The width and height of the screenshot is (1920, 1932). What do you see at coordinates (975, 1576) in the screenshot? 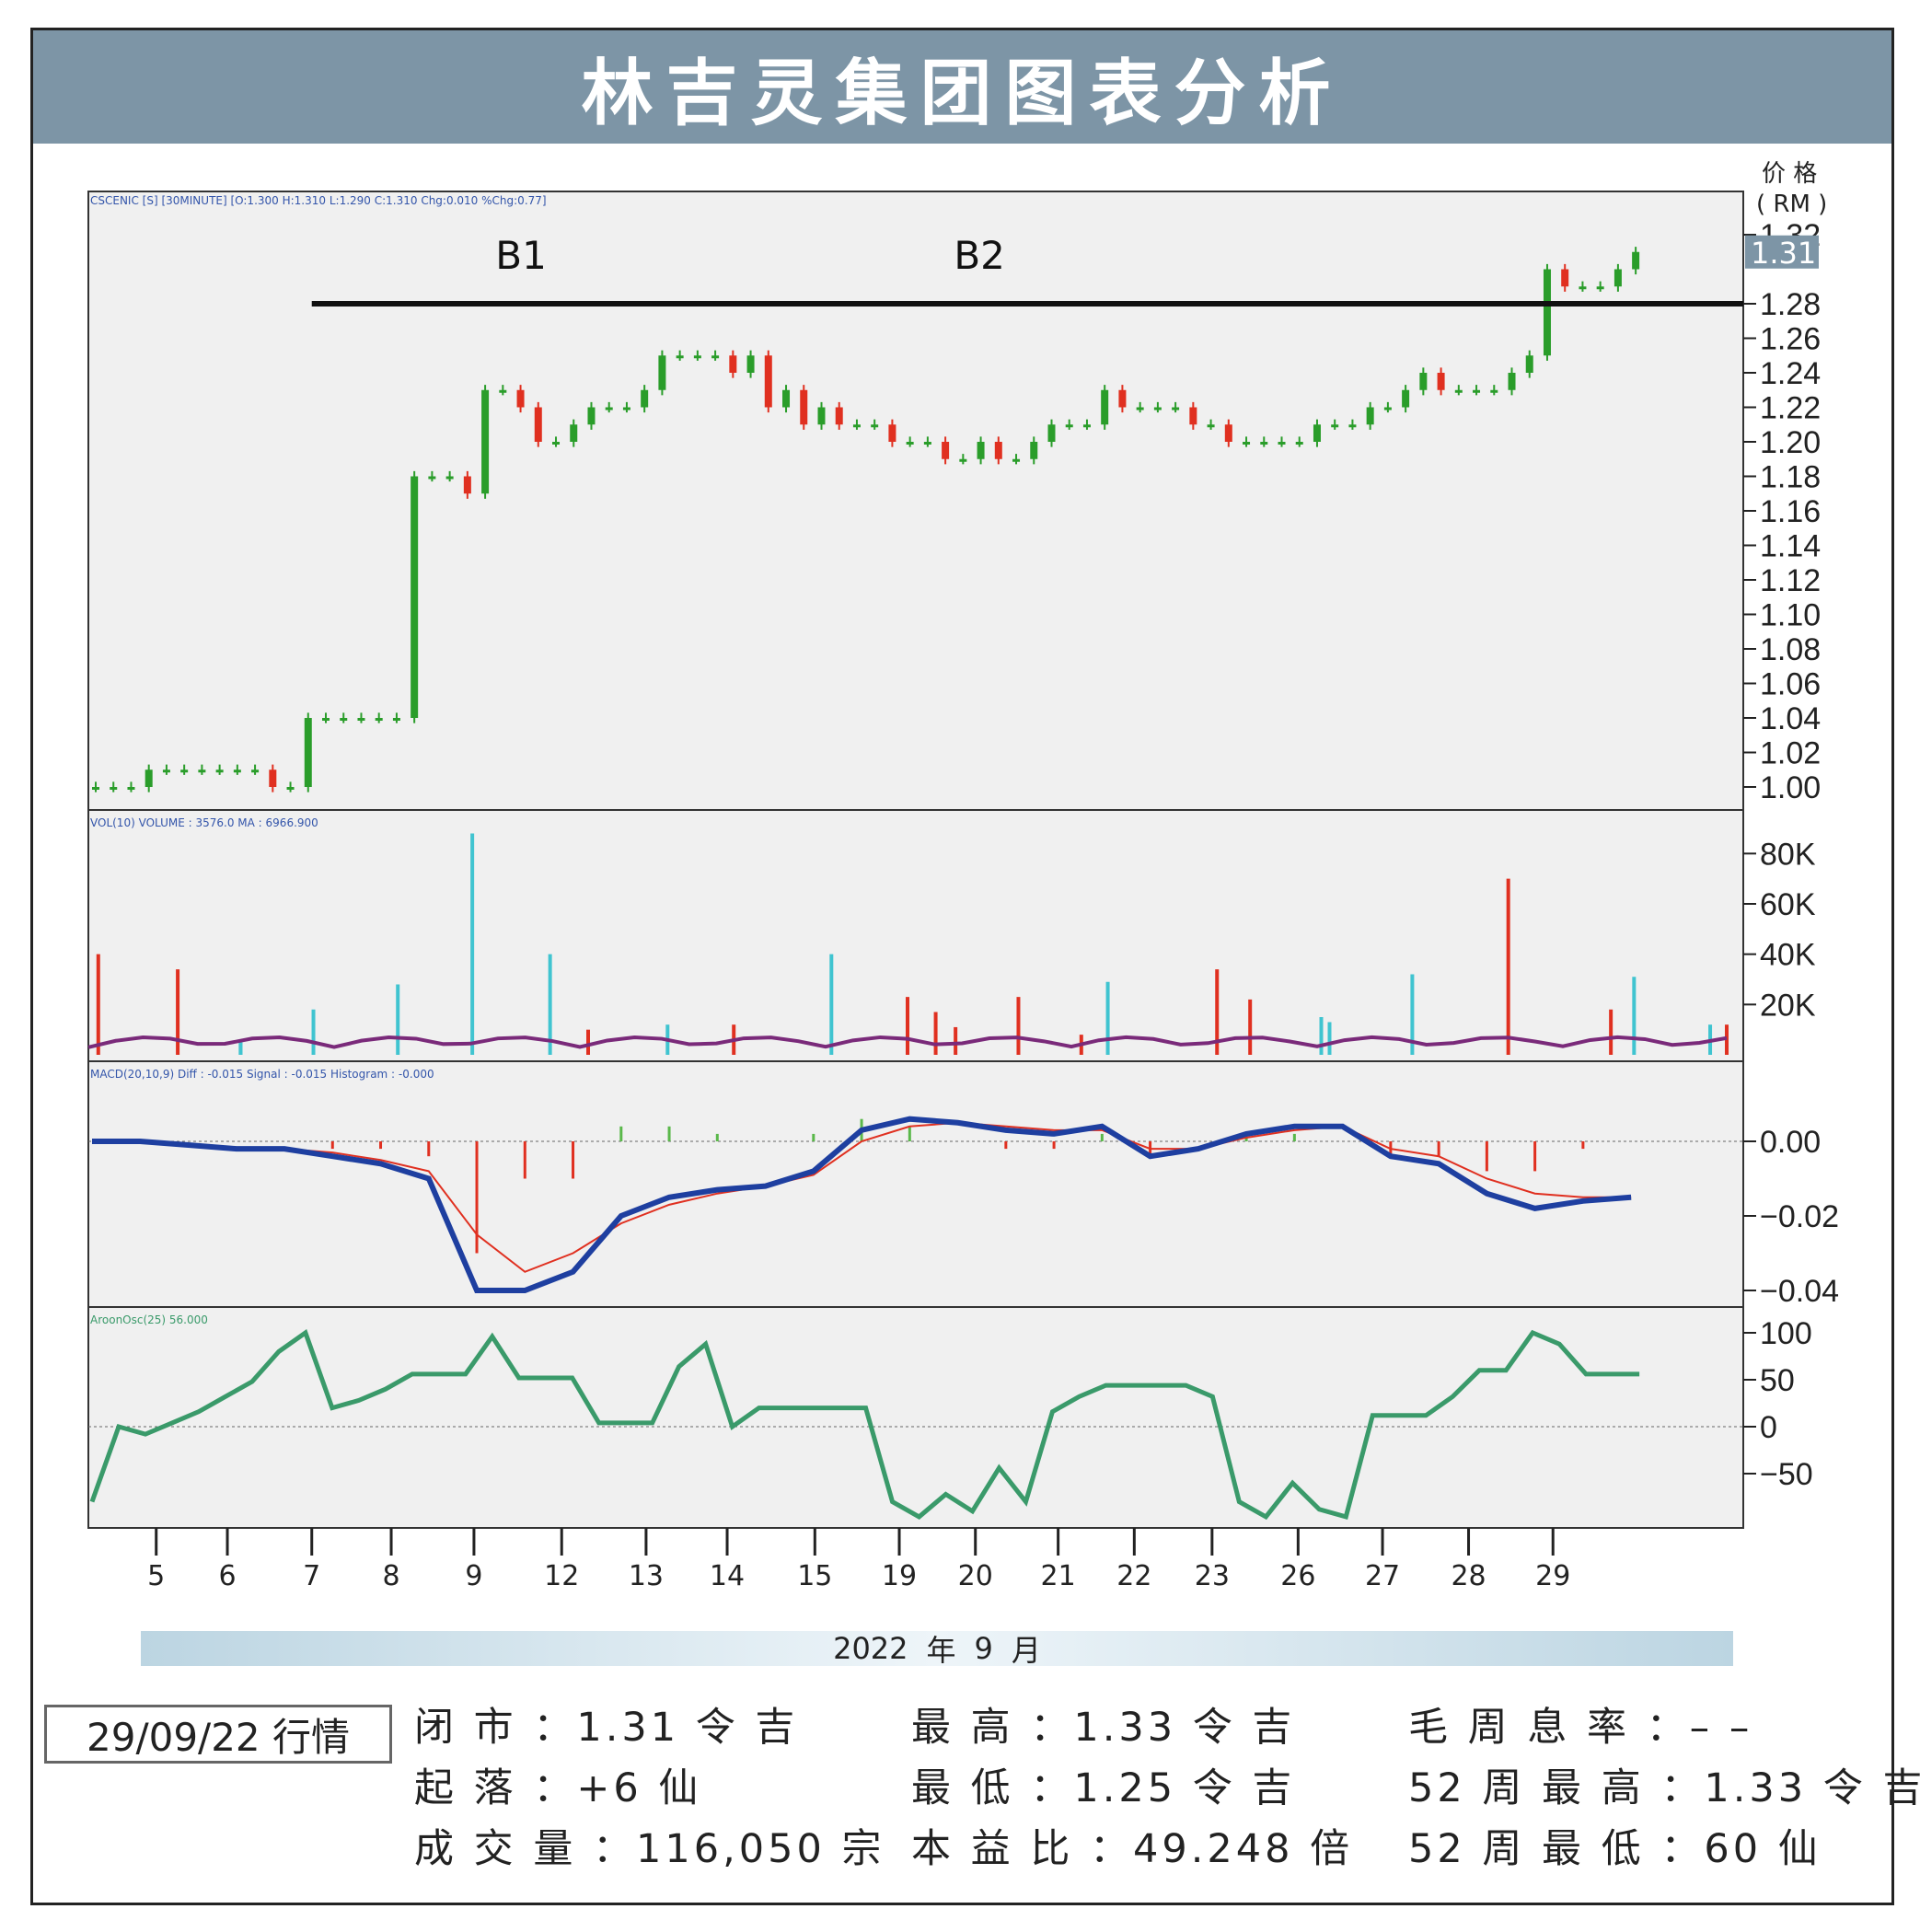
I see `x-axis-label: 20` at bounding box center [975, 1576].